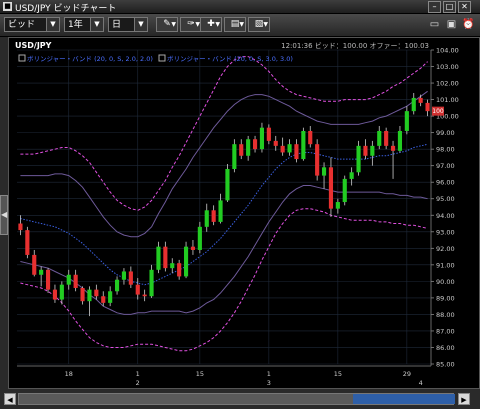 The width and height of the screenshot is (480, 409). What do you see at coordinates (162, 58) in the screenshot?
I see `indicator2-checkbox` at bounding box center [162, 58].